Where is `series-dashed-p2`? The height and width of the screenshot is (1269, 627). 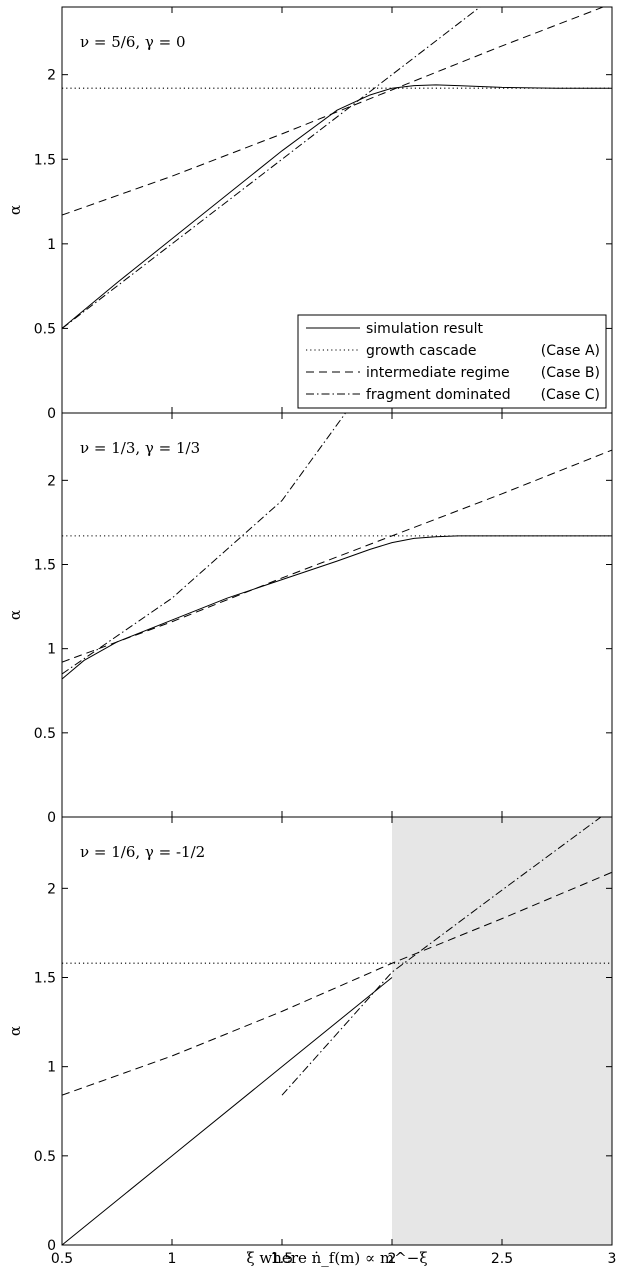
series-dashed-p2 is located at coordinates (337, 556).